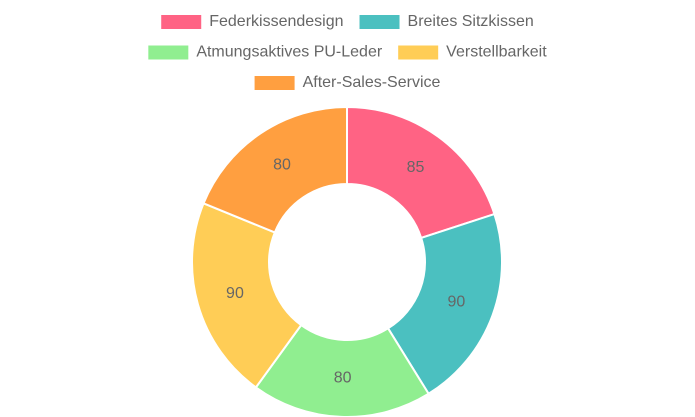  I want to click on legend-label: After-Sales-Service, so click(372, 82).